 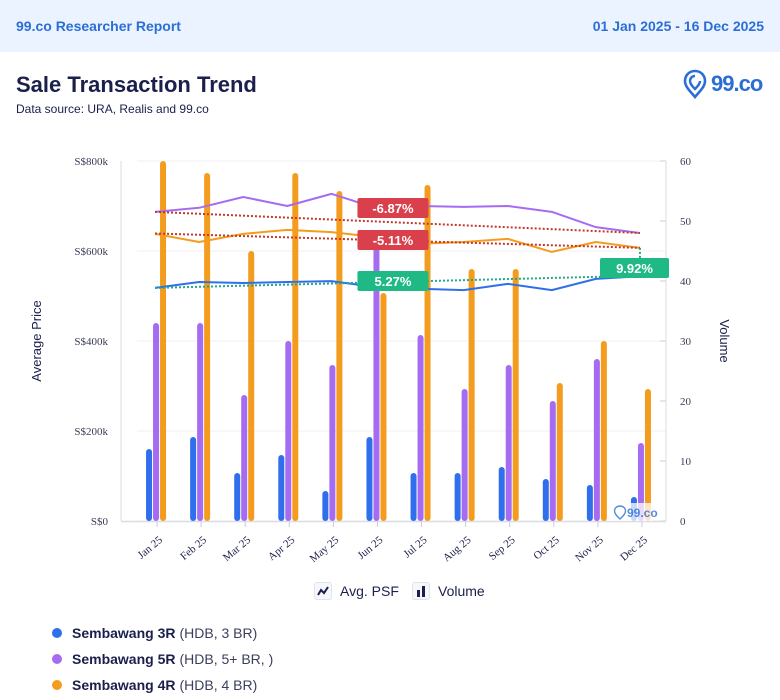 What do you see at coordinates (91, 252) in the screenshot?
I see `left-tick-label: S$600k` at bounding box center [91, 252].